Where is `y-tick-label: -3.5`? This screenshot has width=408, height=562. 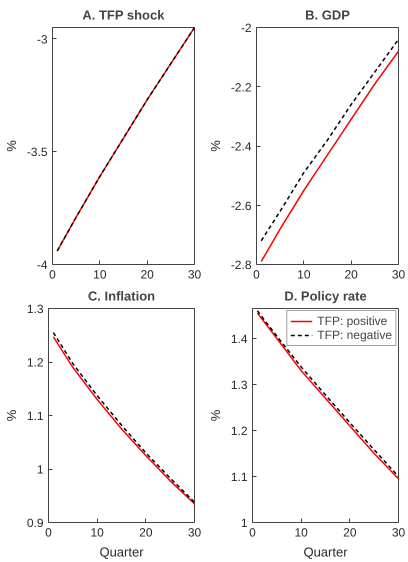
y-tick-label: -3.5 is located at coordinates (37, 152).